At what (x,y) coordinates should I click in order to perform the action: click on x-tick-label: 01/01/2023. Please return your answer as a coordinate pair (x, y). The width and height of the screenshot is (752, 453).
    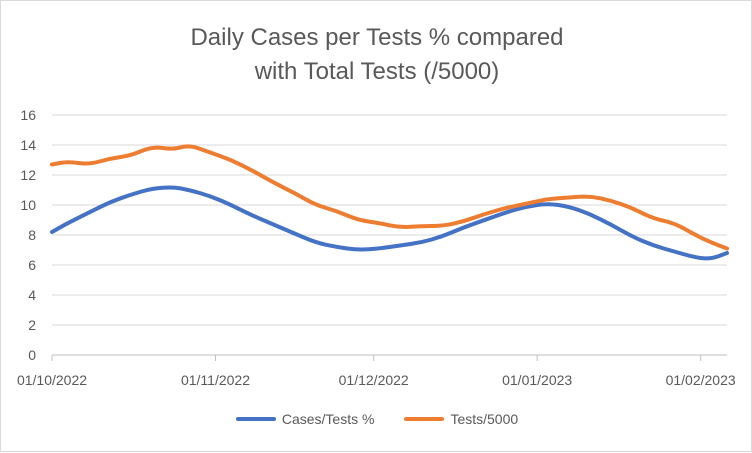
    Looking at the image, I should click on (537, 380).